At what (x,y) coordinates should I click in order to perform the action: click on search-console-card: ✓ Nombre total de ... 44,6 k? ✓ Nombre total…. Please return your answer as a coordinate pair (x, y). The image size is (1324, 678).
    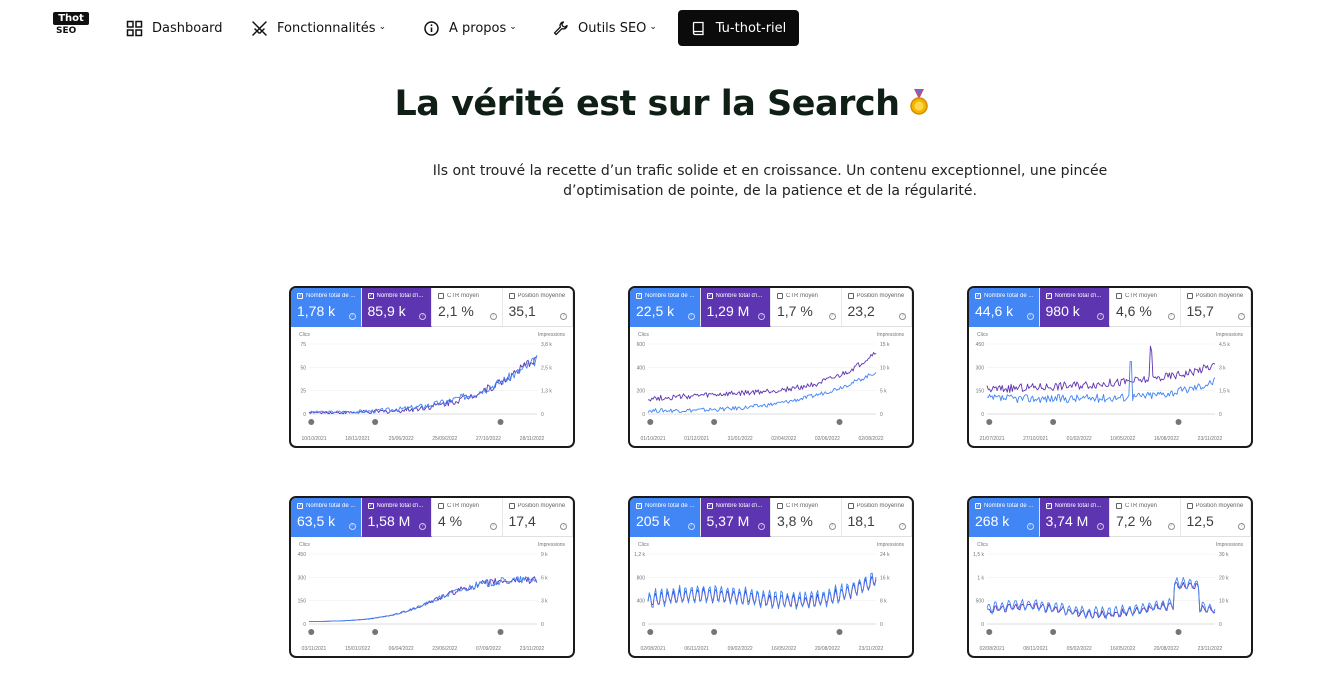
    Looking at the image, I should click on (1110, 367).